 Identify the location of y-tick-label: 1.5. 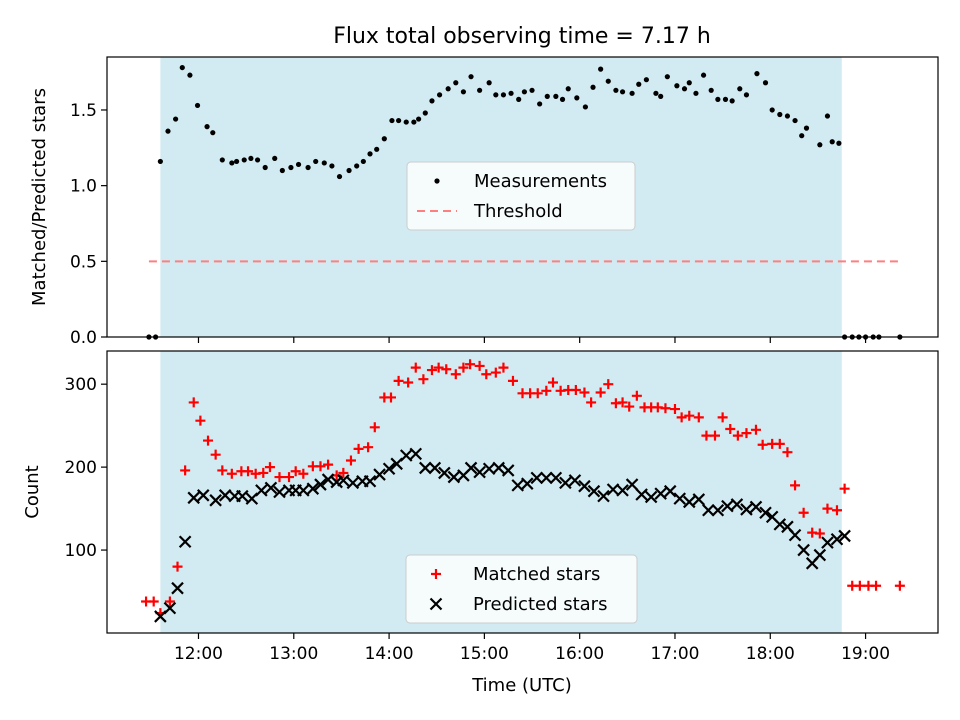
(83, 111).